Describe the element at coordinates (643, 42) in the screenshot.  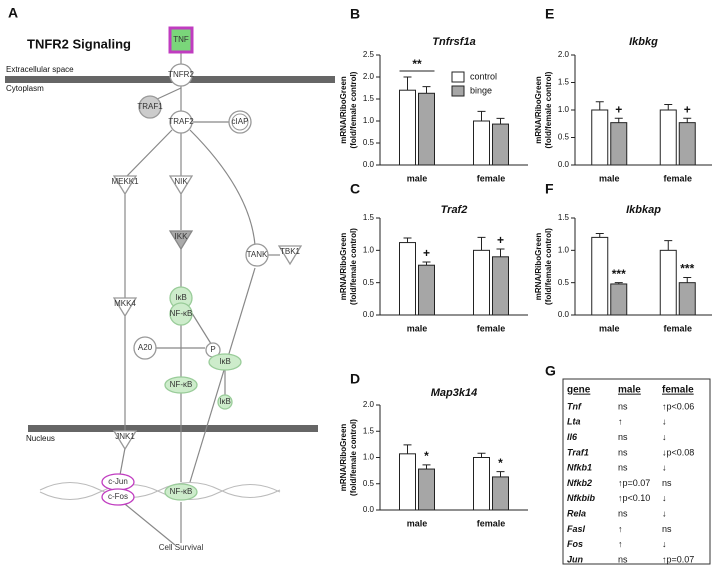
I see `chart-title: Ikbkg` at that location.